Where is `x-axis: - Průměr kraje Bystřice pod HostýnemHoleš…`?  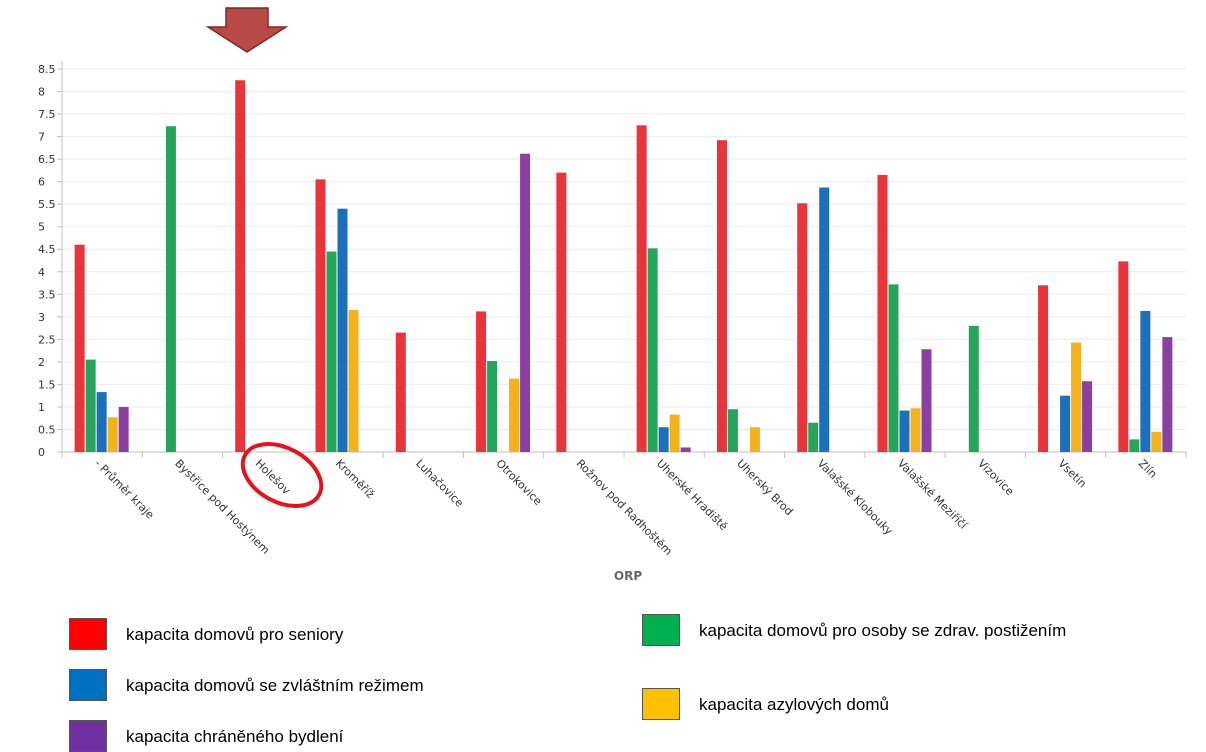 x-axis: - Průměr kraje Bystřice pod HostýnemHoleš… is located at coordinates (624, 505).